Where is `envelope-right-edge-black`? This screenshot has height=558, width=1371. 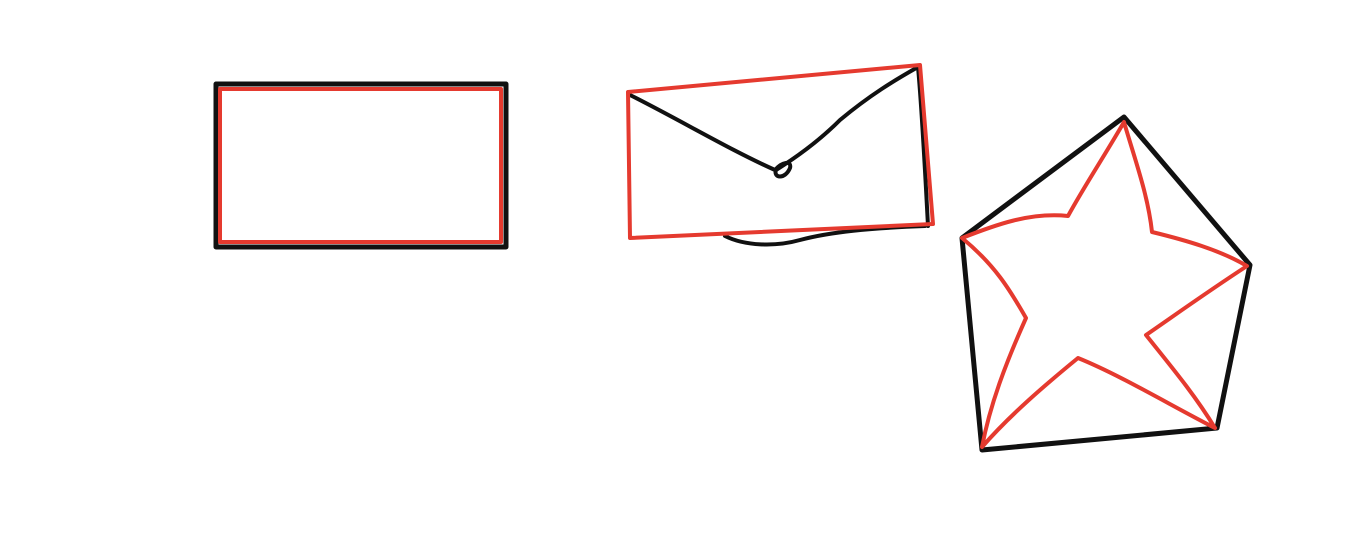 envelope-right-edge-black is located at coordinates (923, 146).